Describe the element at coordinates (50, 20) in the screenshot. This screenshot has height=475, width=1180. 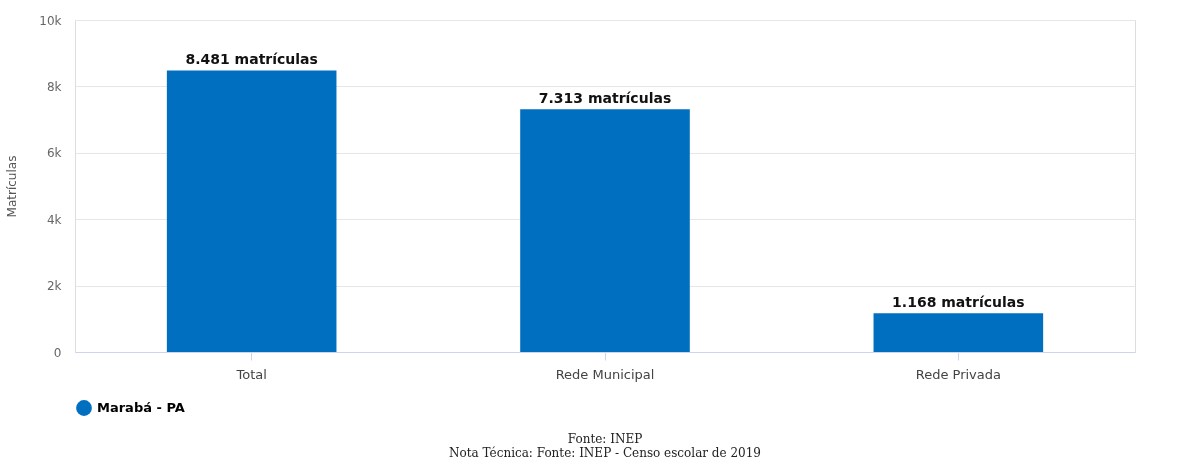
I see `y-tick-label: 10k` at that location.